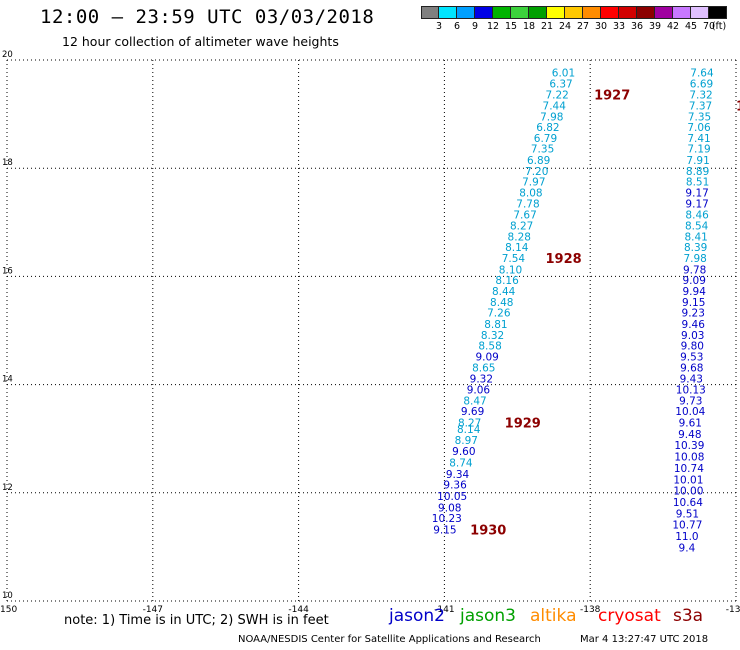 The width and height of the screenshot is (740, 650). I want to click on wave-height-value: 10.77, so click(687, 526).